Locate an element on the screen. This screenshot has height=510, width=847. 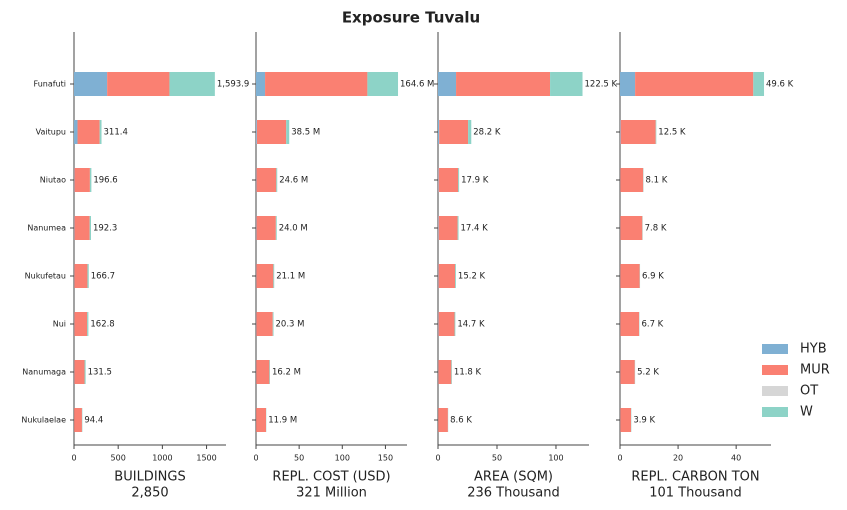
x-axis-label: BUILDINGS is located at coordinates (149, 477).